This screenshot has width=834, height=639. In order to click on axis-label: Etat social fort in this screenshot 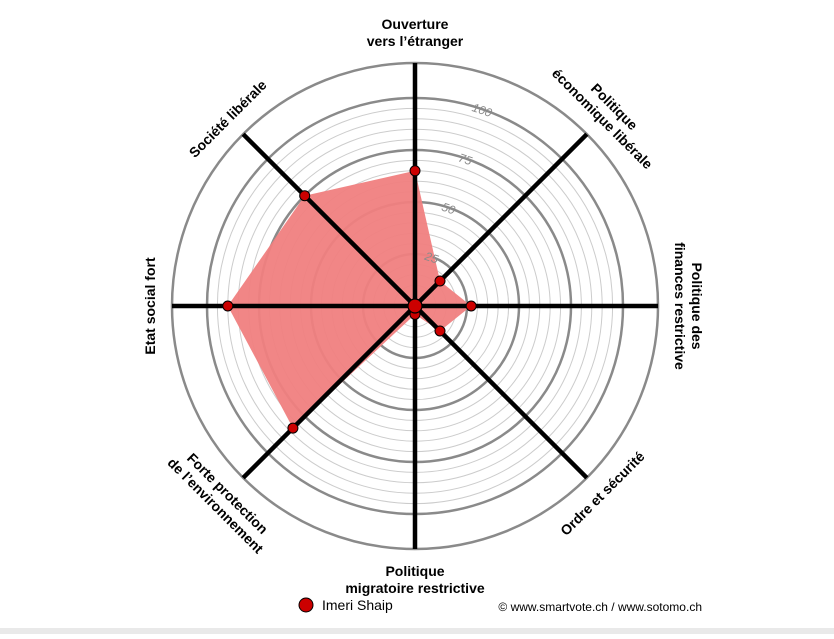, I will do `click(150, 306)`.